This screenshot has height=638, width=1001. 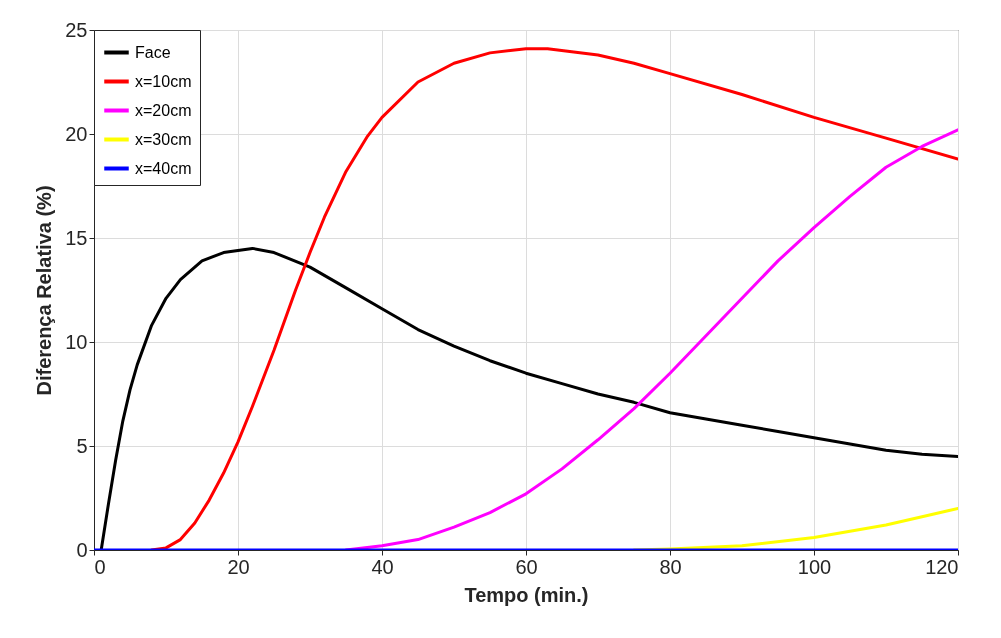 What do you see at coordinates (526, 566) in the screenshot?
I see `x-tick-label: 60` at bounding box center [526, 566].